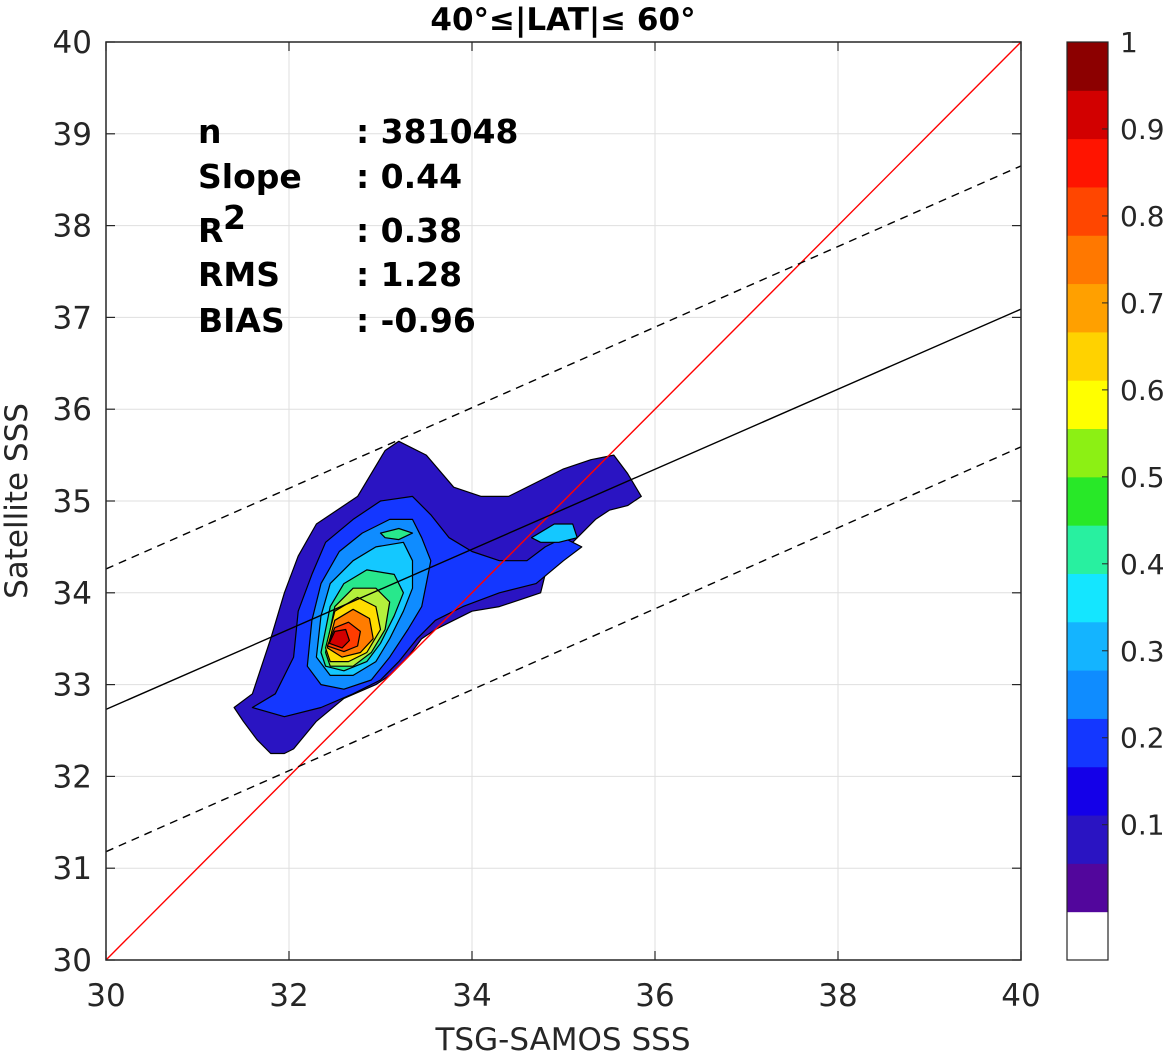 The height and width of the screenshot is (1055, 1172). What do you see at coordinates (437, 131) in the screenshot?
I see `stat-value: : 381048` at bounding box center [437, 131].